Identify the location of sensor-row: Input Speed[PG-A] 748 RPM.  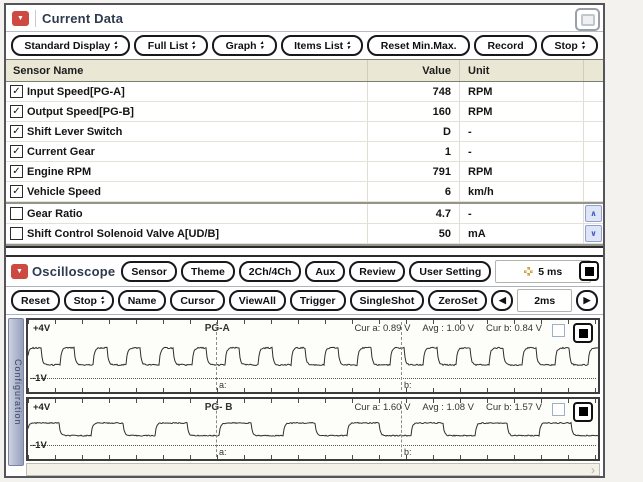
(304, 92).